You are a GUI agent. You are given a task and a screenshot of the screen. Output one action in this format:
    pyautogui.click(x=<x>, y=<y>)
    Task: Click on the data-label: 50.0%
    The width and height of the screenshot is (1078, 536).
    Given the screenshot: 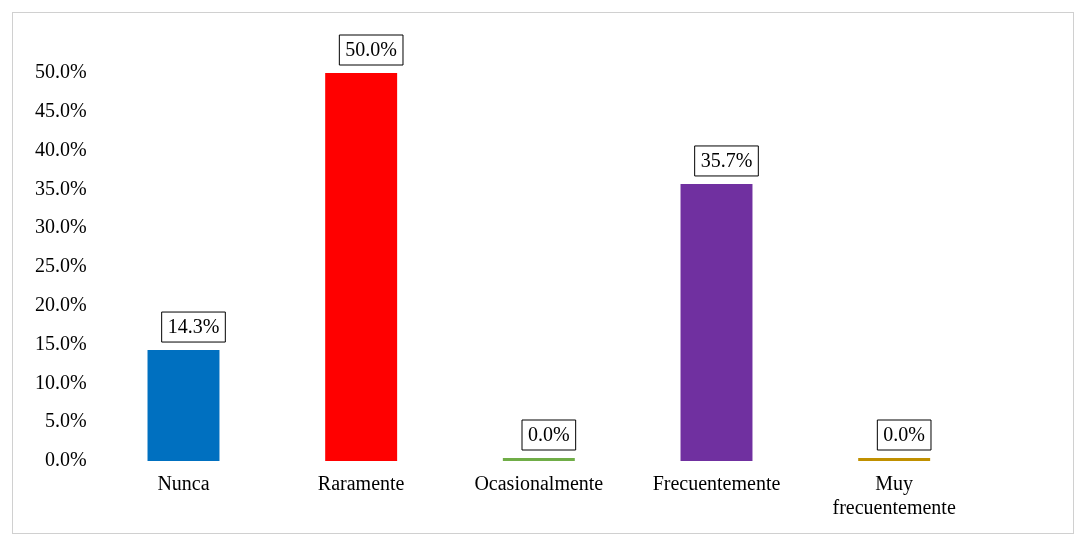 What is the action you would take?
    pyautogui.click(x=371, y=49)
    